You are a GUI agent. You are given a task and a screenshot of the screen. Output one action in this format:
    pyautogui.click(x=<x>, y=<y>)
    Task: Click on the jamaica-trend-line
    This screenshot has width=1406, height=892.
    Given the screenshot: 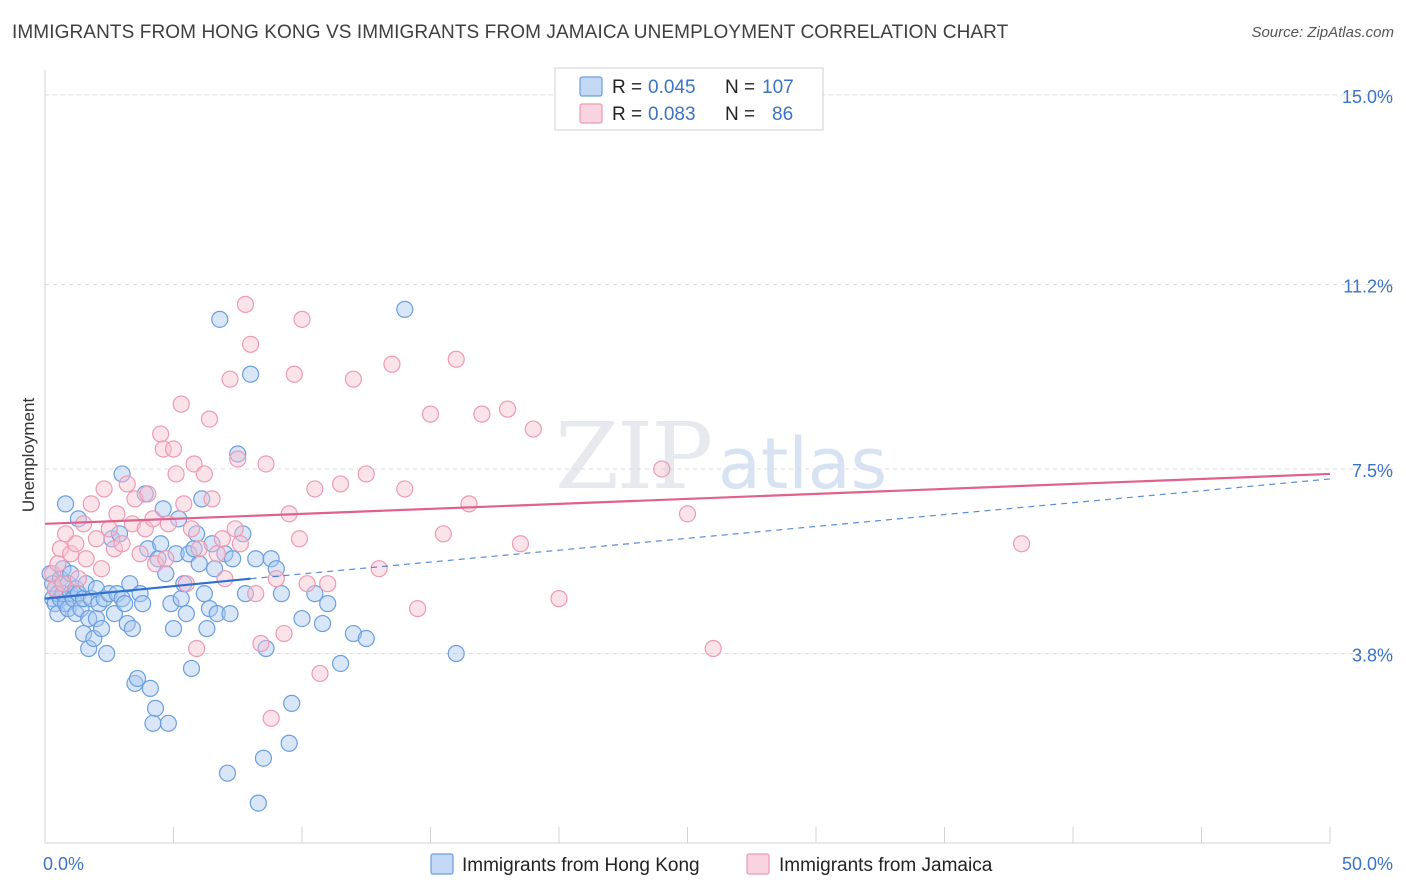 What is the action you would take?
    pyautogui.click(x=687, y=498)
    